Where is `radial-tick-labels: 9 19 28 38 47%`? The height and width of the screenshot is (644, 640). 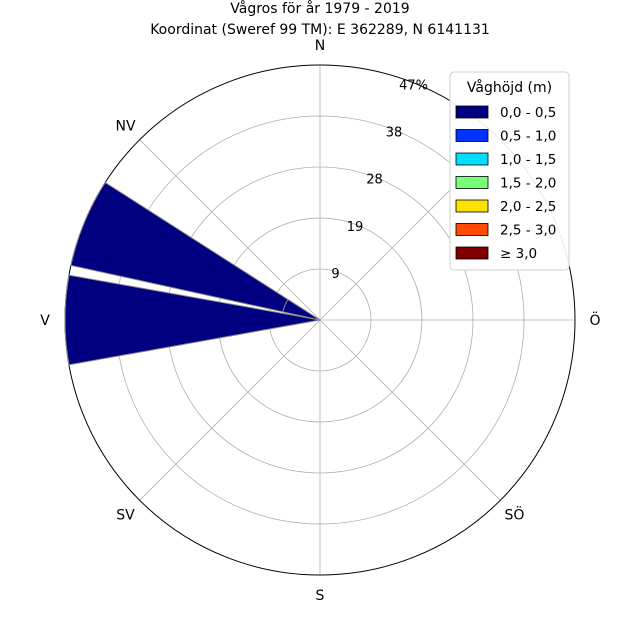
radial-tick-labels: 9 19 28 38 47% is located at coordinates (379, 179).